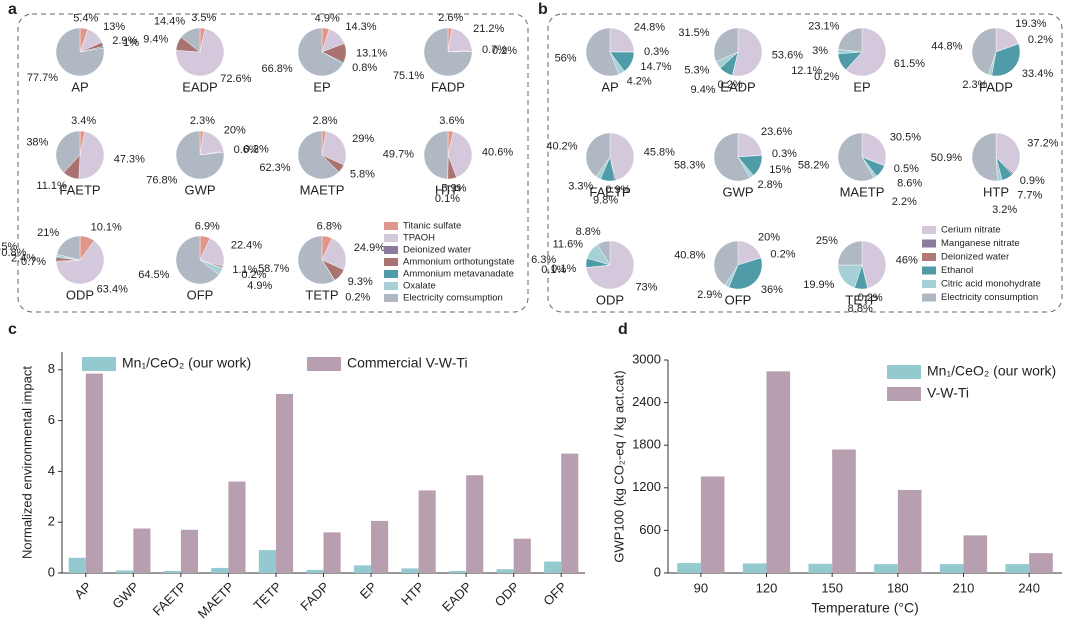  I want to click on y-tick-label: 3000, so click(646, 358).